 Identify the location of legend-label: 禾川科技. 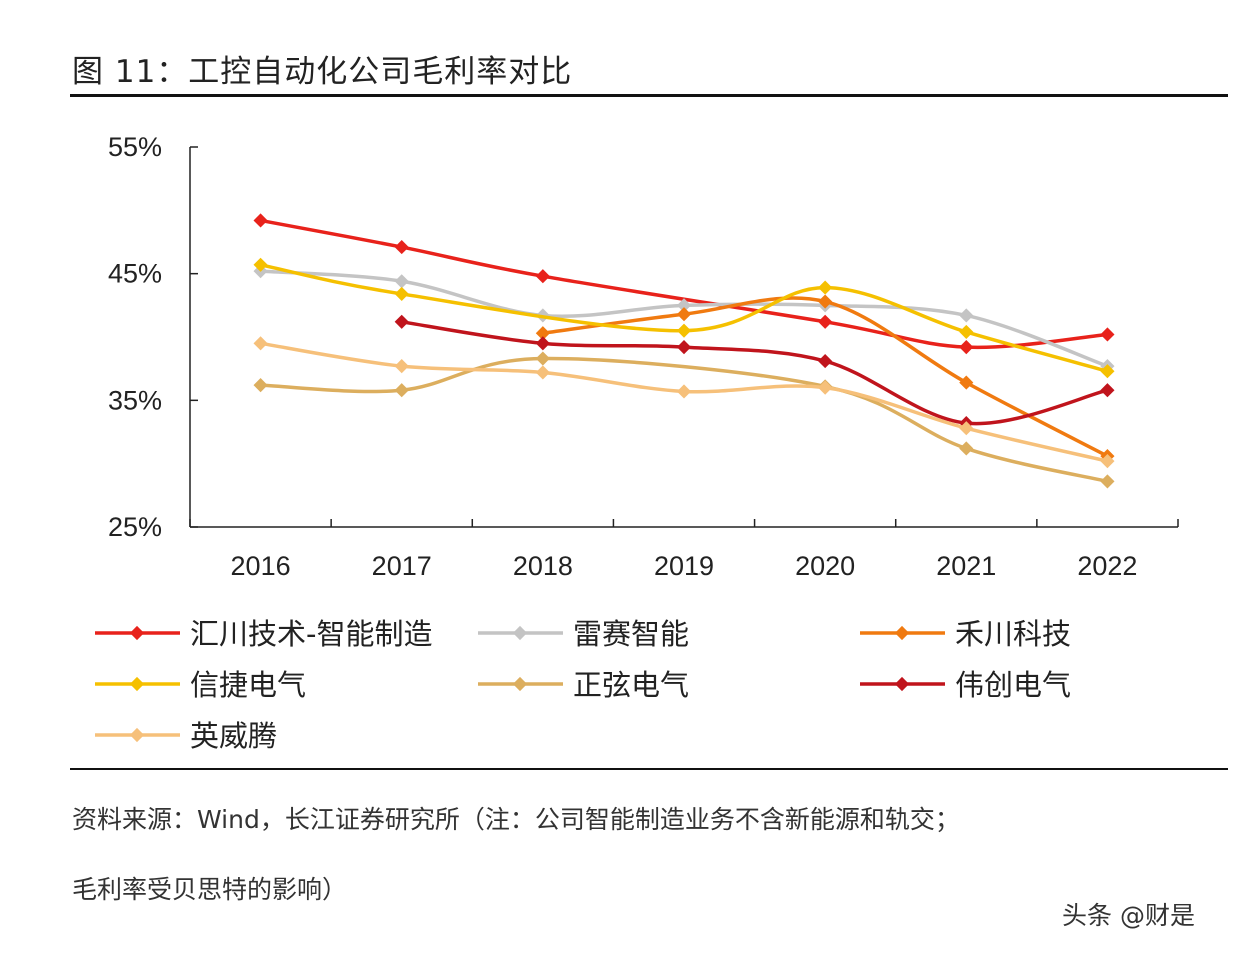
(1013, 634).